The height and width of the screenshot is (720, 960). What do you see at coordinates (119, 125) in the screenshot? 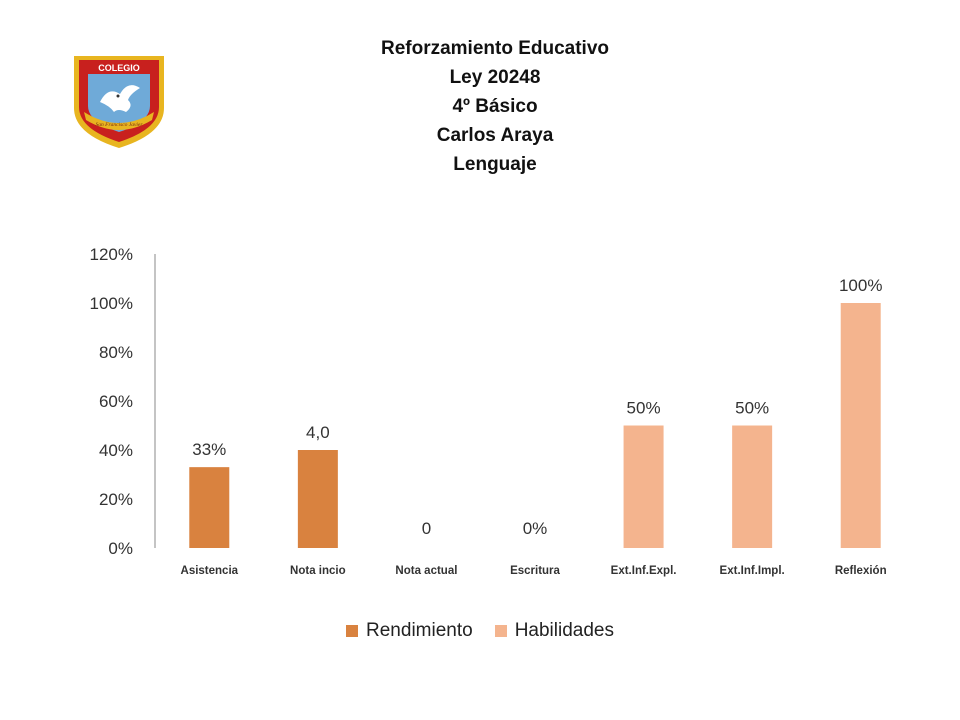
I see `logo-text-bottom: San Francisco Javier` at bounding box center [119, 125].